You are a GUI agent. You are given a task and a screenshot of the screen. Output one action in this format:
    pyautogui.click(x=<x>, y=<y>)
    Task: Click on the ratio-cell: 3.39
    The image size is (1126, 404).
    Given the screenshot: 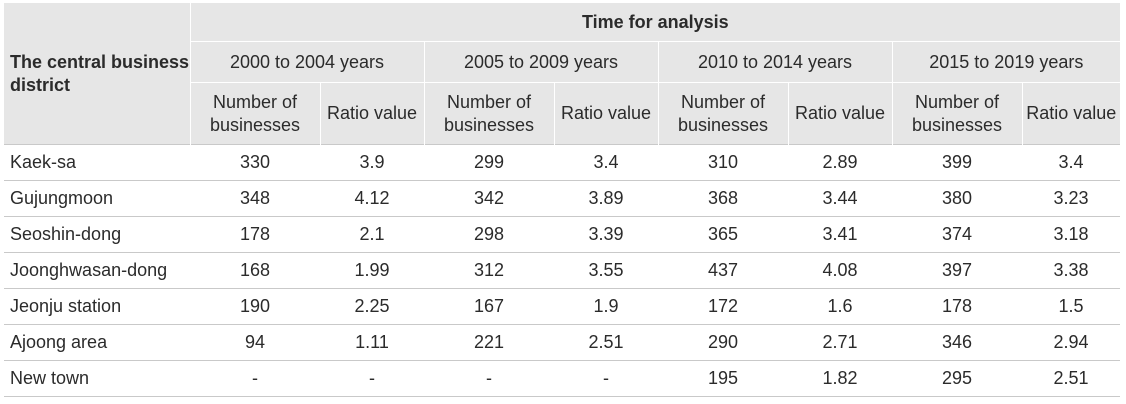 What is the action you would take?
    pyautogui.click(x=606, y=234)
    